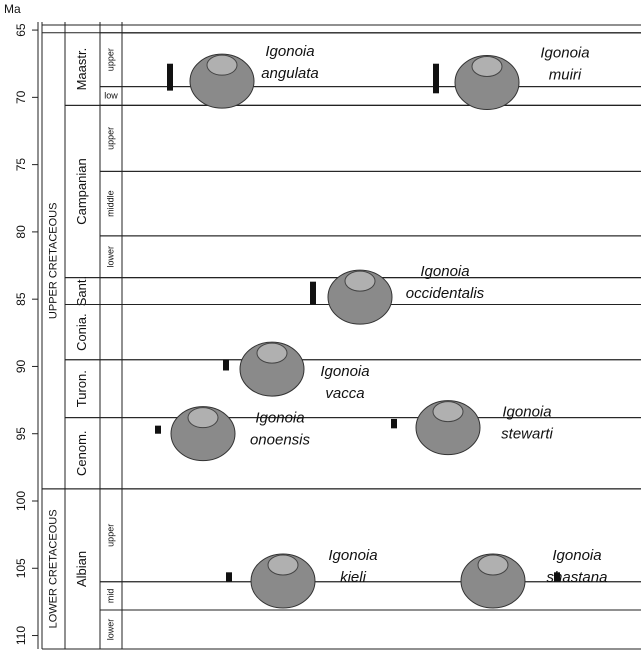  I want to click on species-name: shastana, so click(577, 577).